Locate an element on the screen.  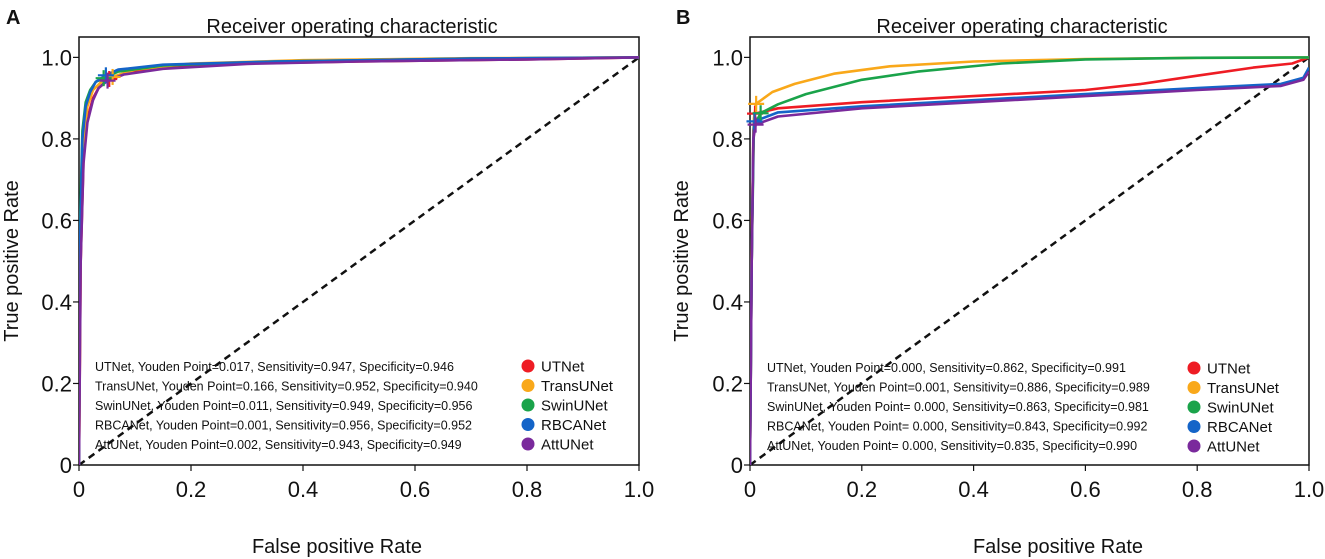
chart-a-youden-marker-attunet is located at coordinates (107, 80).